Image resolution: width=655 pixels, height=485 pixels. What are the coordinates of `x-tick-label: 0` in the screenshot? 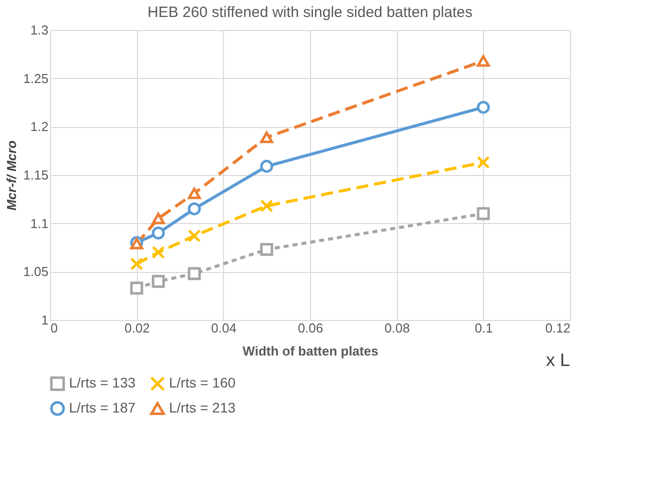 It's located at (54, 328).